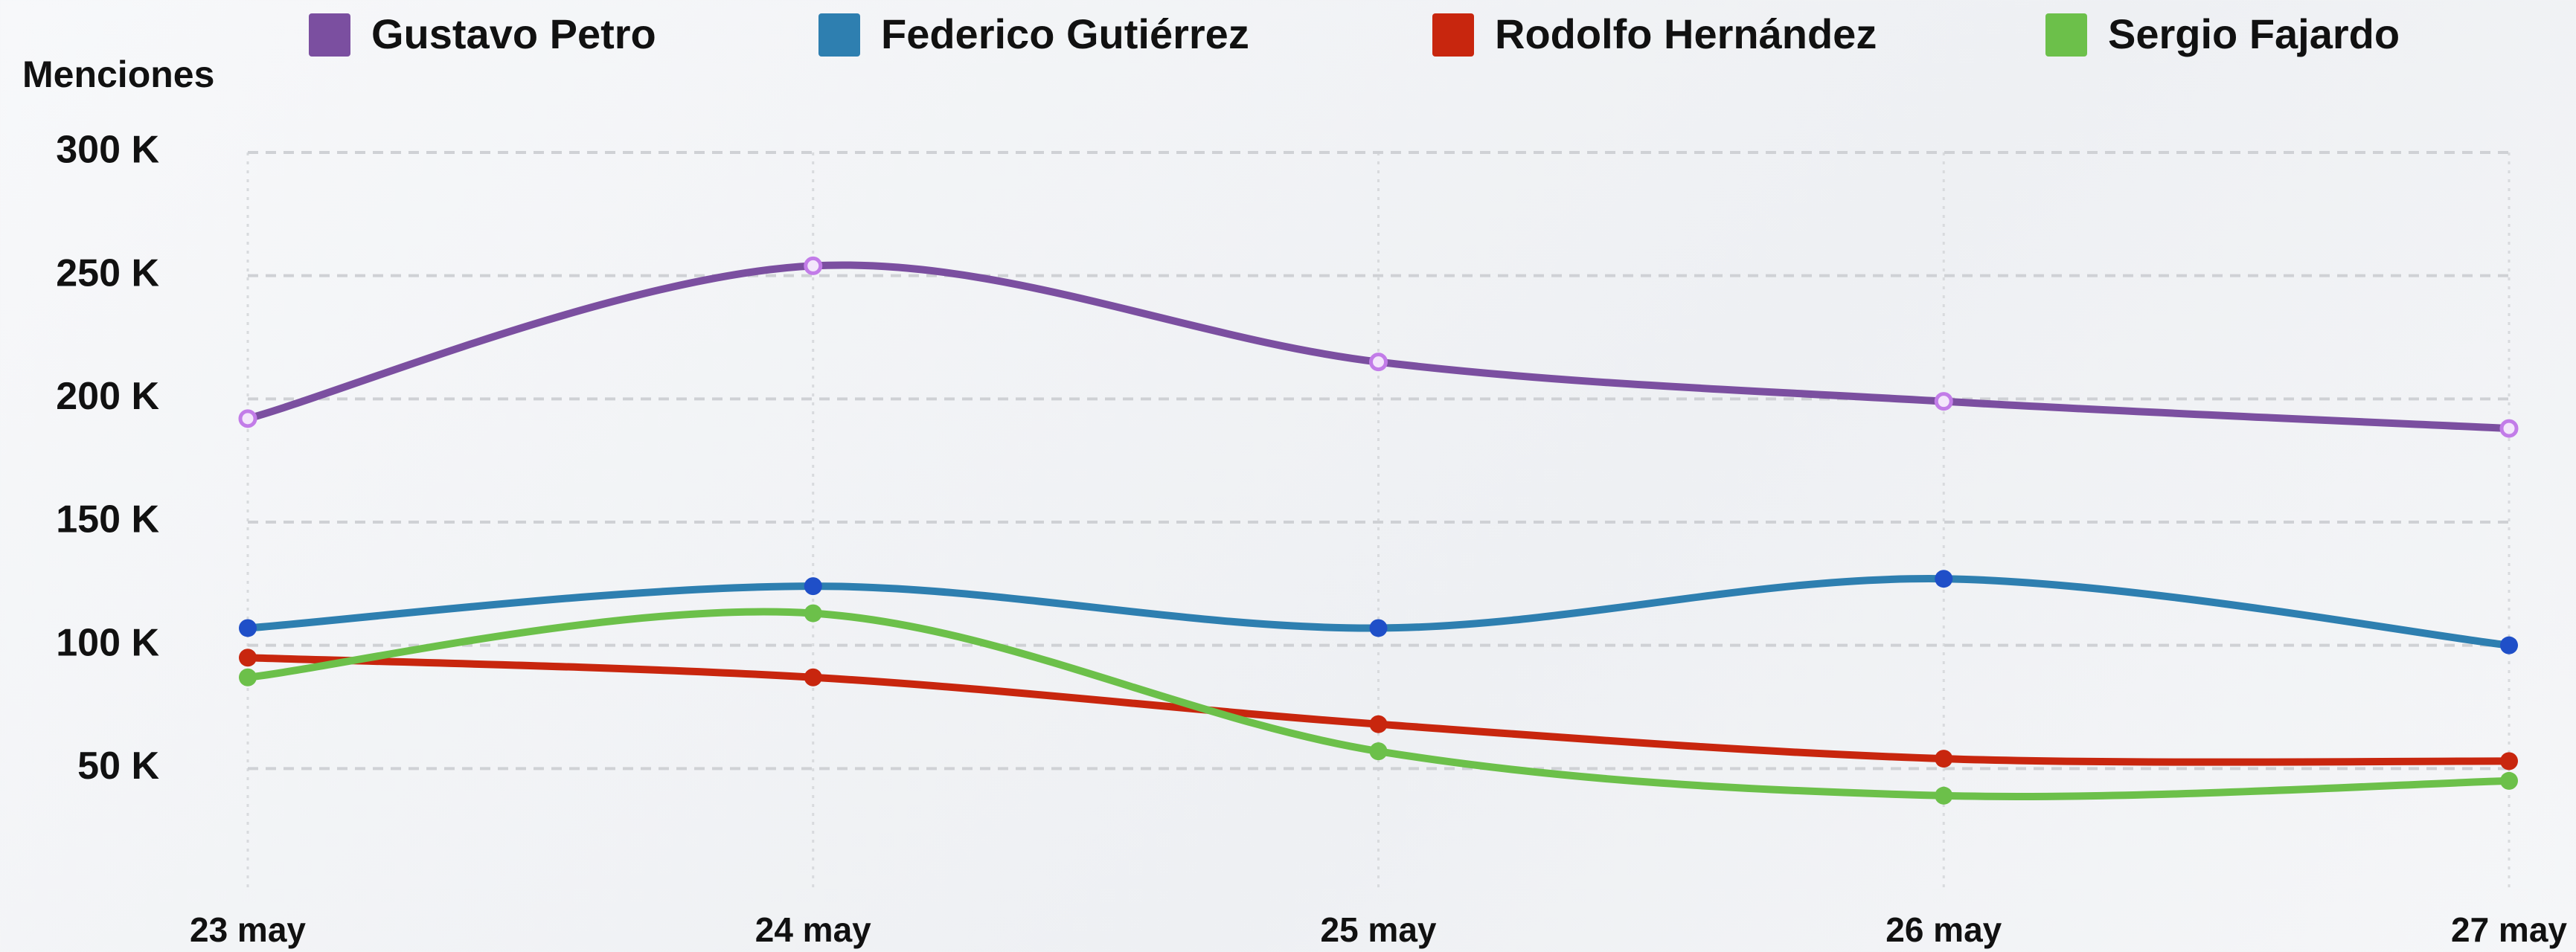  Describe the element at coordinates (2254, 33) in the screenshot. I see `legend-label: Sergio Fajardo` at that location.